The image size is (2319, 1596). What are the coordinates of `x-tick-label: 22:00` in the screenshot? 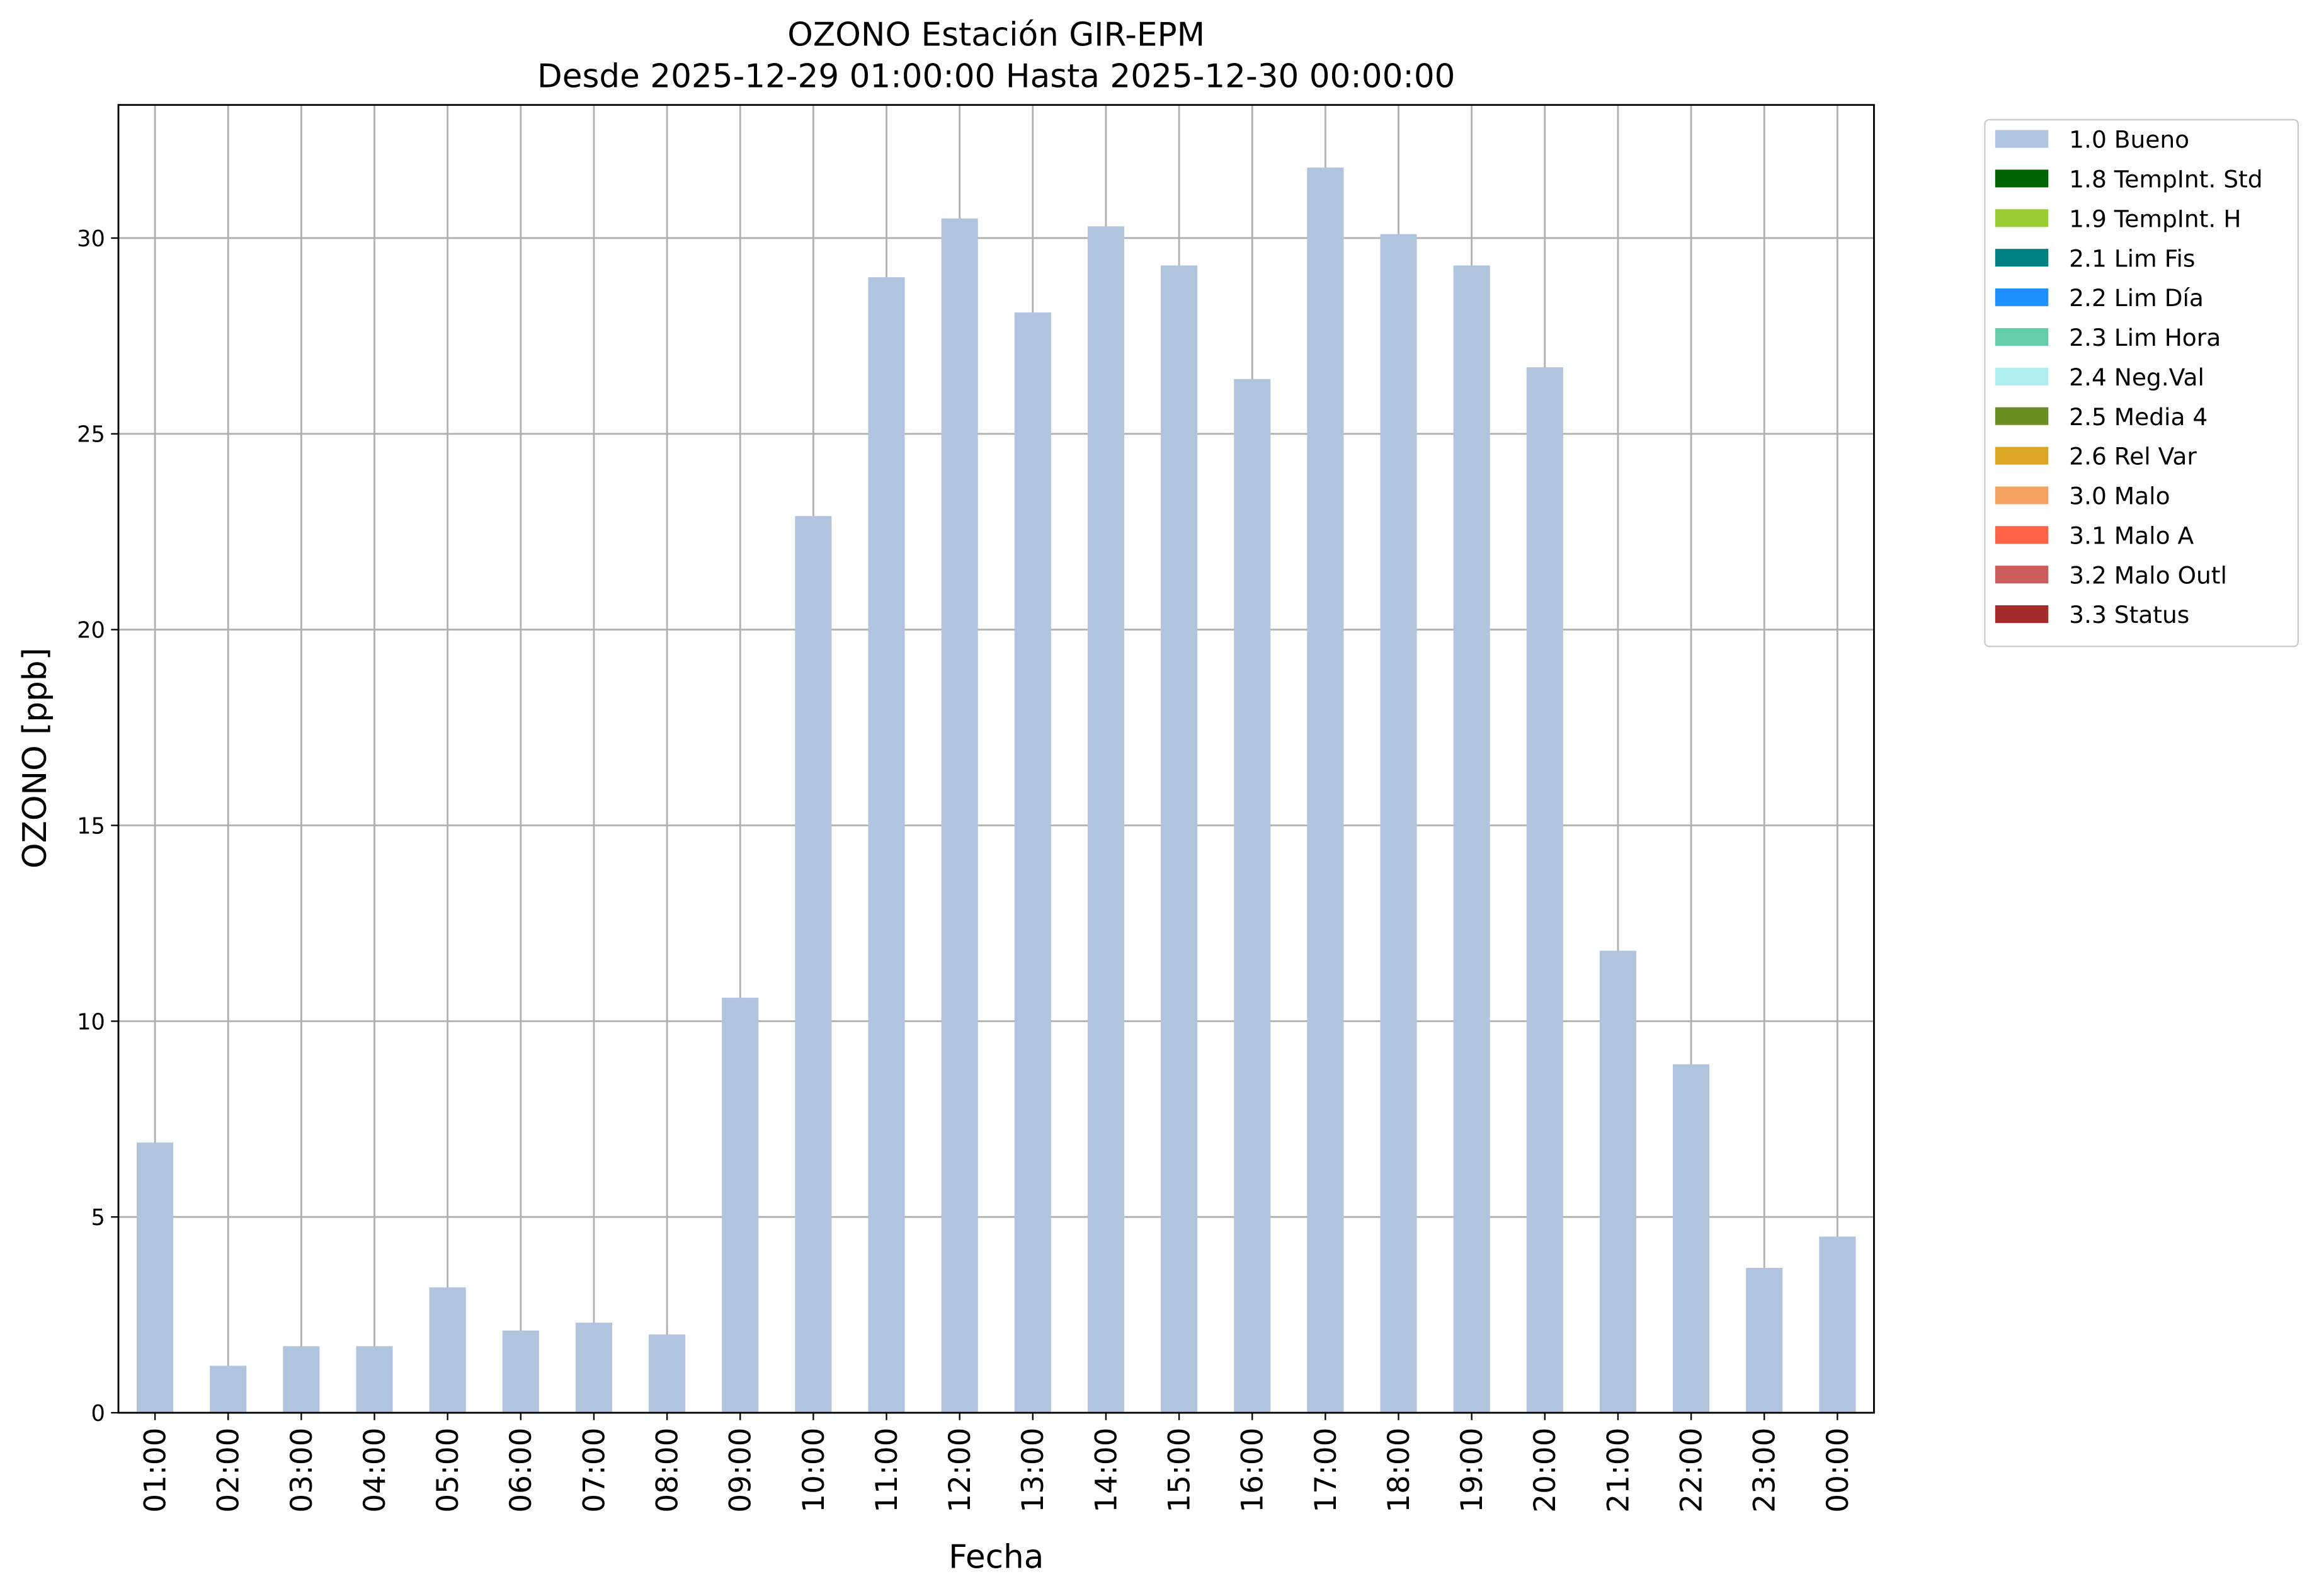 It's located at (1692, 1470).